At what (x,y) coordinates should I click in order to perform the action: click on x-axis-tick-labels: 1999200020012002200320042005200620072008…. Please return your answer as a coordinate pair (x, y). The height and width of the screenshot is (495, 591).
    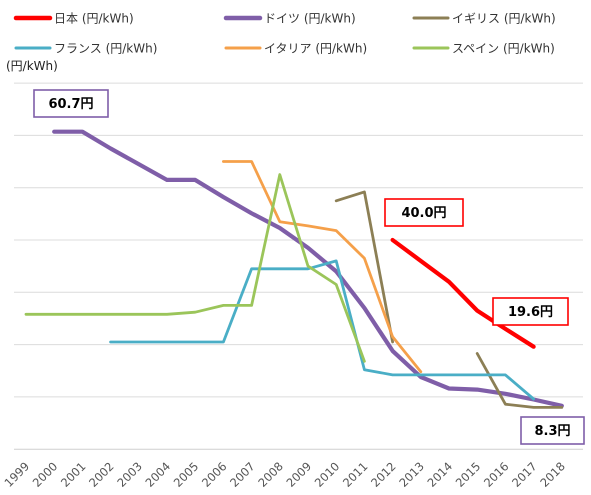
    Looking at the image, I should click on (285, 474).